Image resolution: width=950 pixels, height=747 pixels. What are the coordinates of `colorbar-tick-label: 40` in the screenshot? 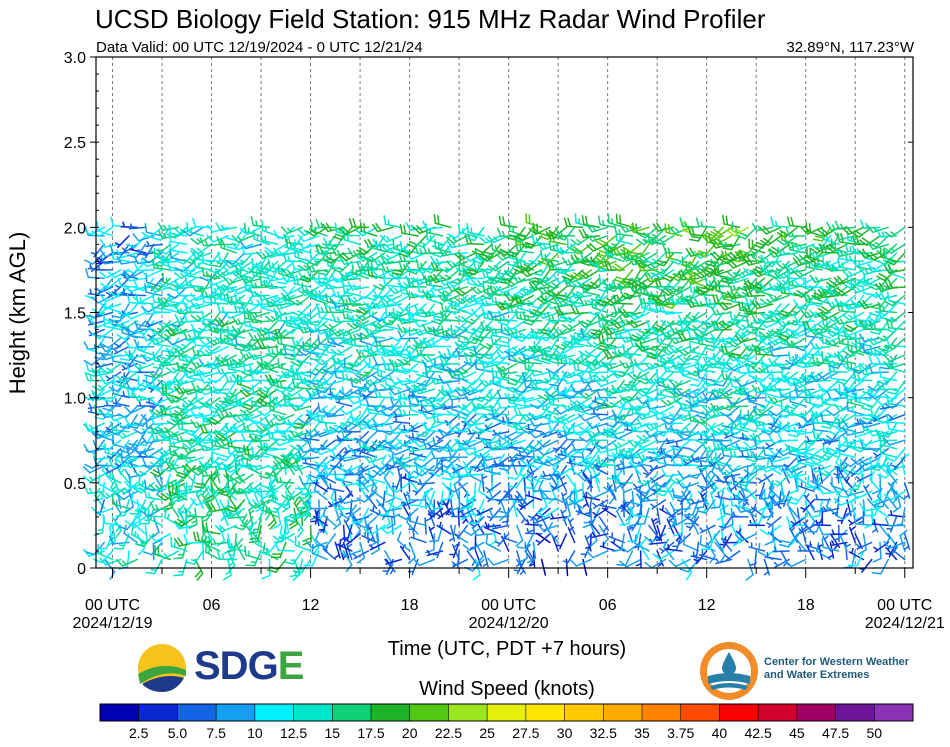 It's located at (720, 733).